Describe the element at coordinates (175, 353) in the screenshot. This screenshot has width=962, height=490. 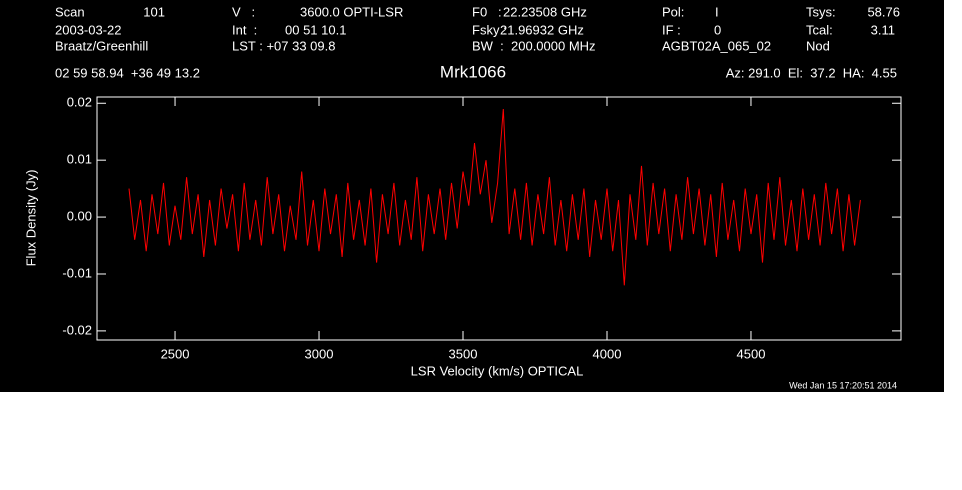
I see `x-tick-label: 2500` at that location.